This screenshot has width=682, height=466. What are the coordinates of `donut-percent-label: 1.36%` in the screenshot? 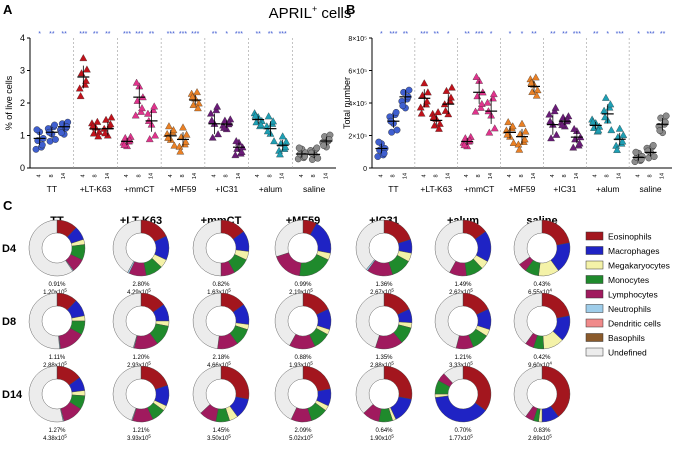 It's located at (384, 285).